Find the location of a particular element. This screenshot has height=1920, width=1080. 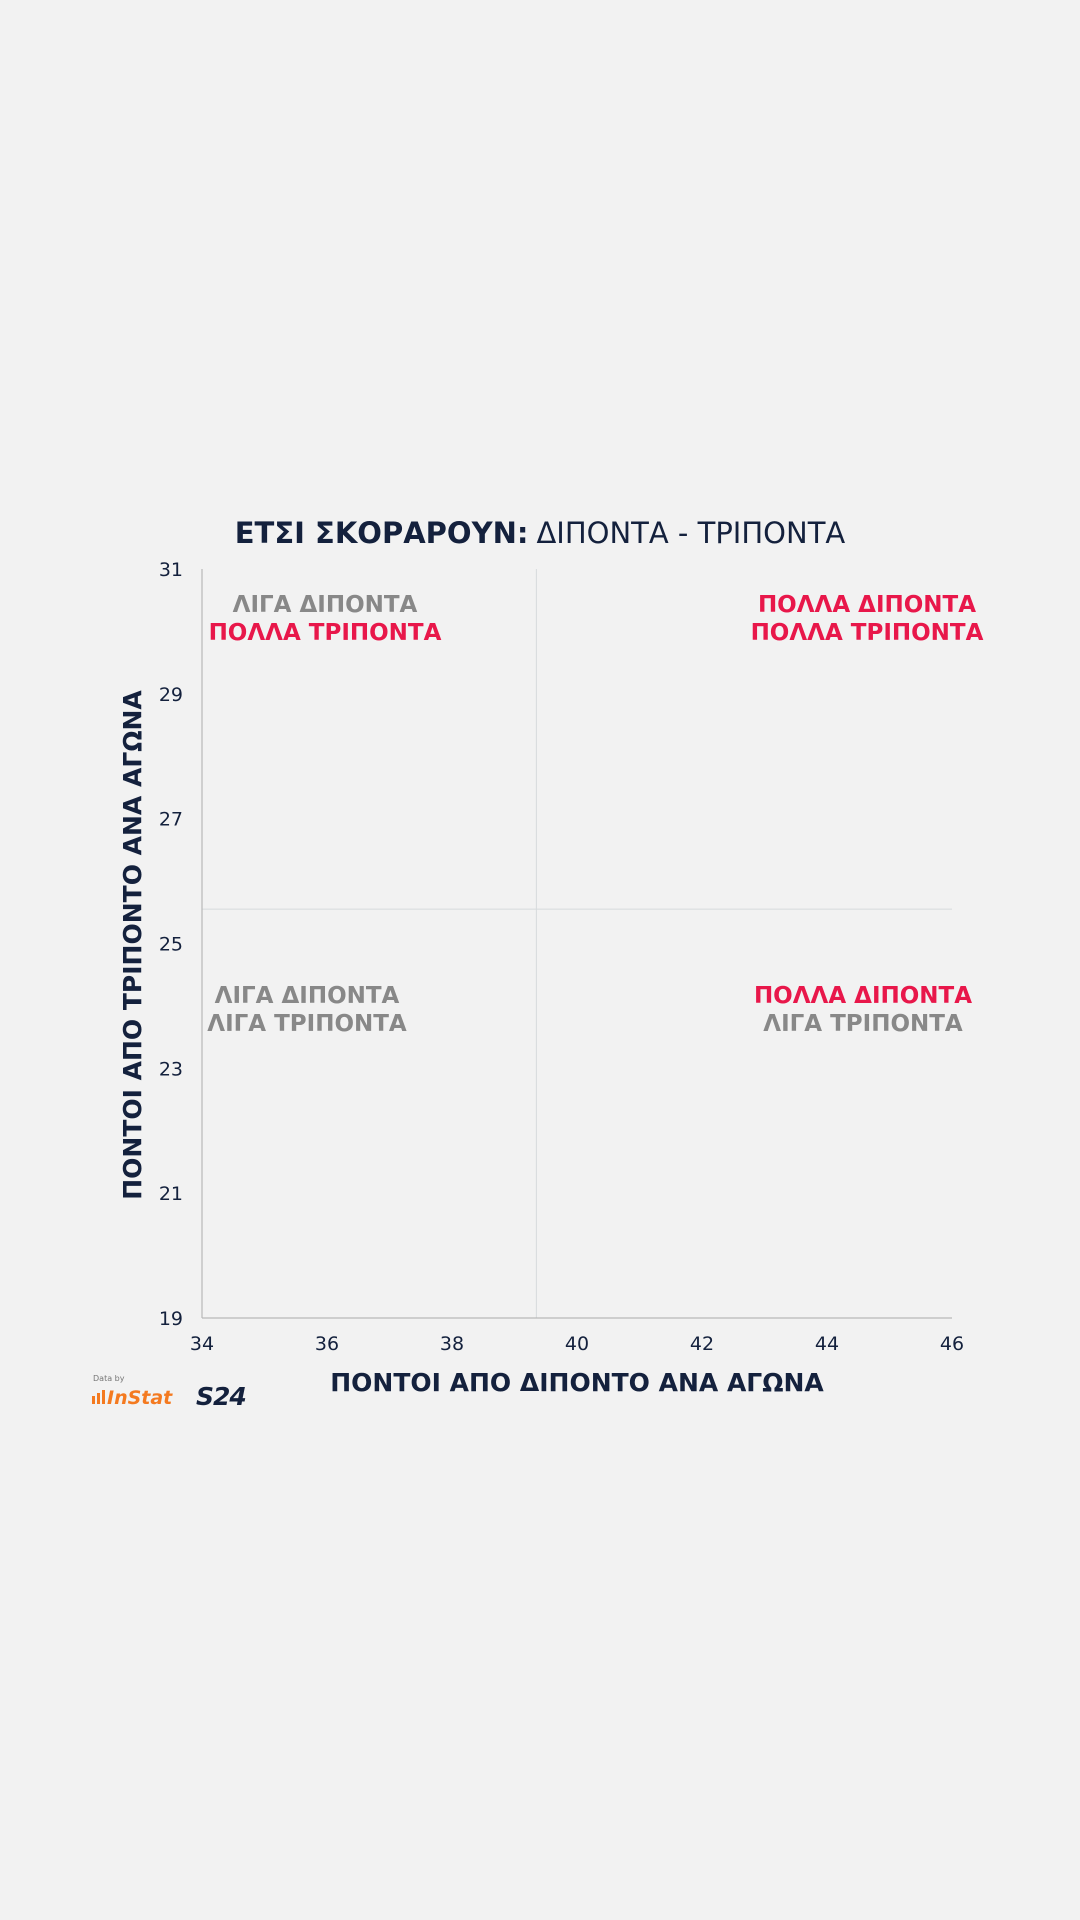

x-tick-label: 34 is located at coordinates (202, 1344).